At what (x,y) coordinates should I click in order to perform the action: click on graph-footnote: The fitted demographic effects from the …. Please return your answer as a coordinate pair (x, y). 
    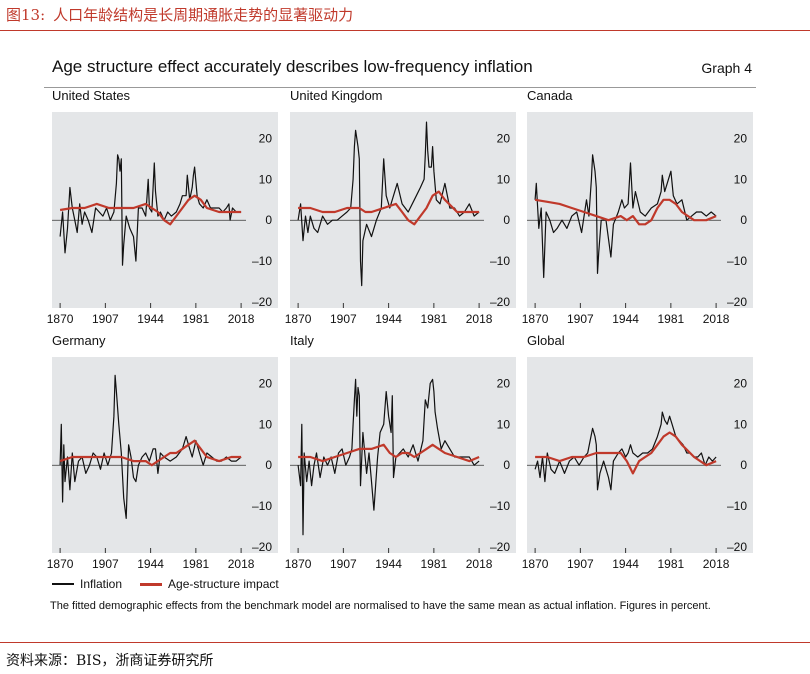
    Looking at the image, I should click on (380, 606).